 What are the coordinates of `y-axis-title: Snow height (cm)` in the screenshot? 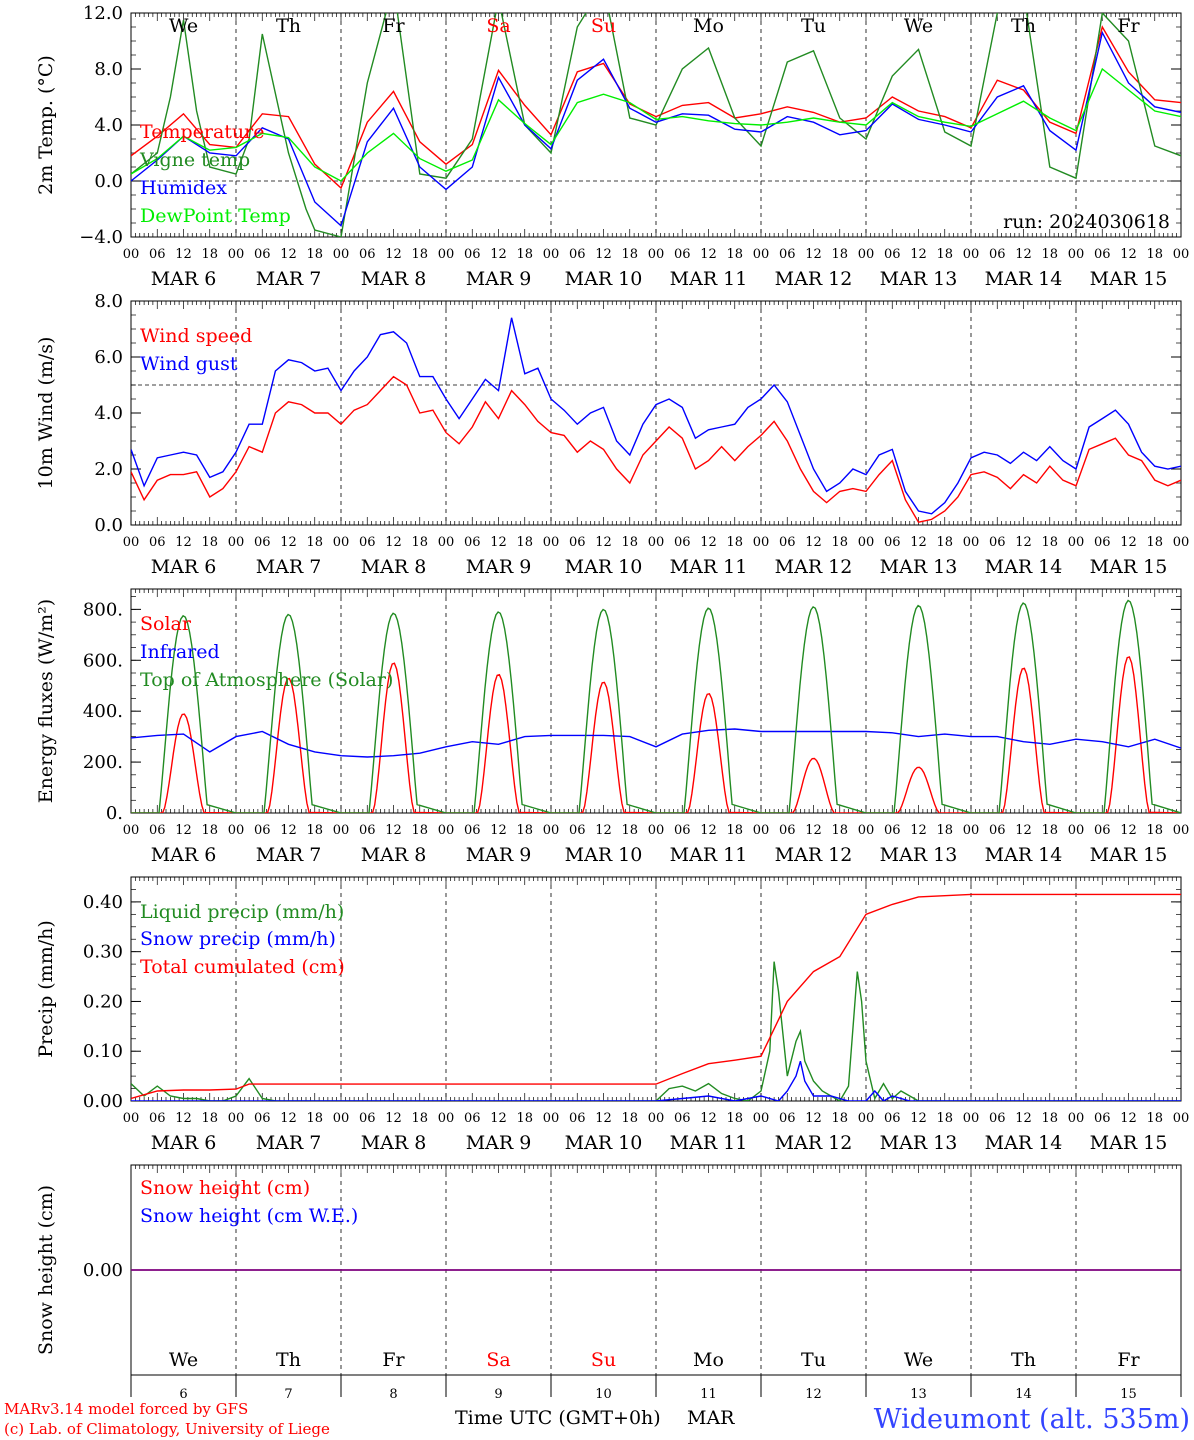 It's located at (46, 1270).